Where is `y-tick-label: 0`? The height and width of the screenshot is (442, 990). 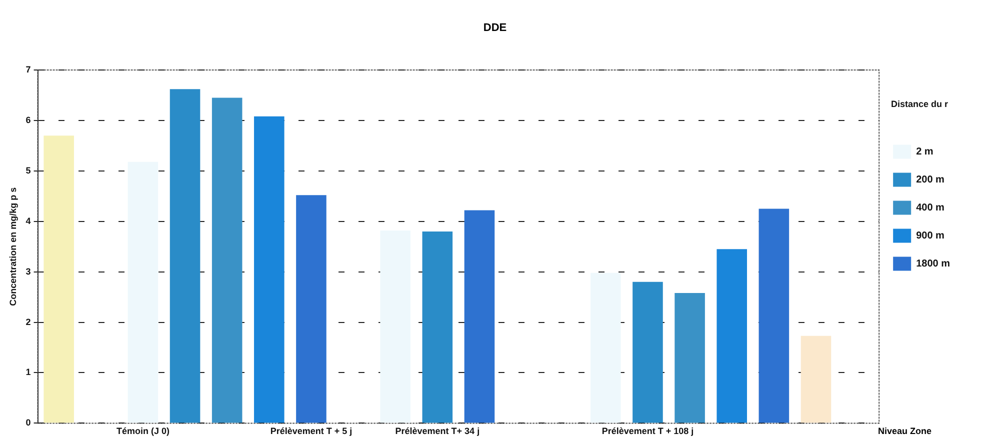
y-tick-label: 0 is located at coordinates (28, 423).